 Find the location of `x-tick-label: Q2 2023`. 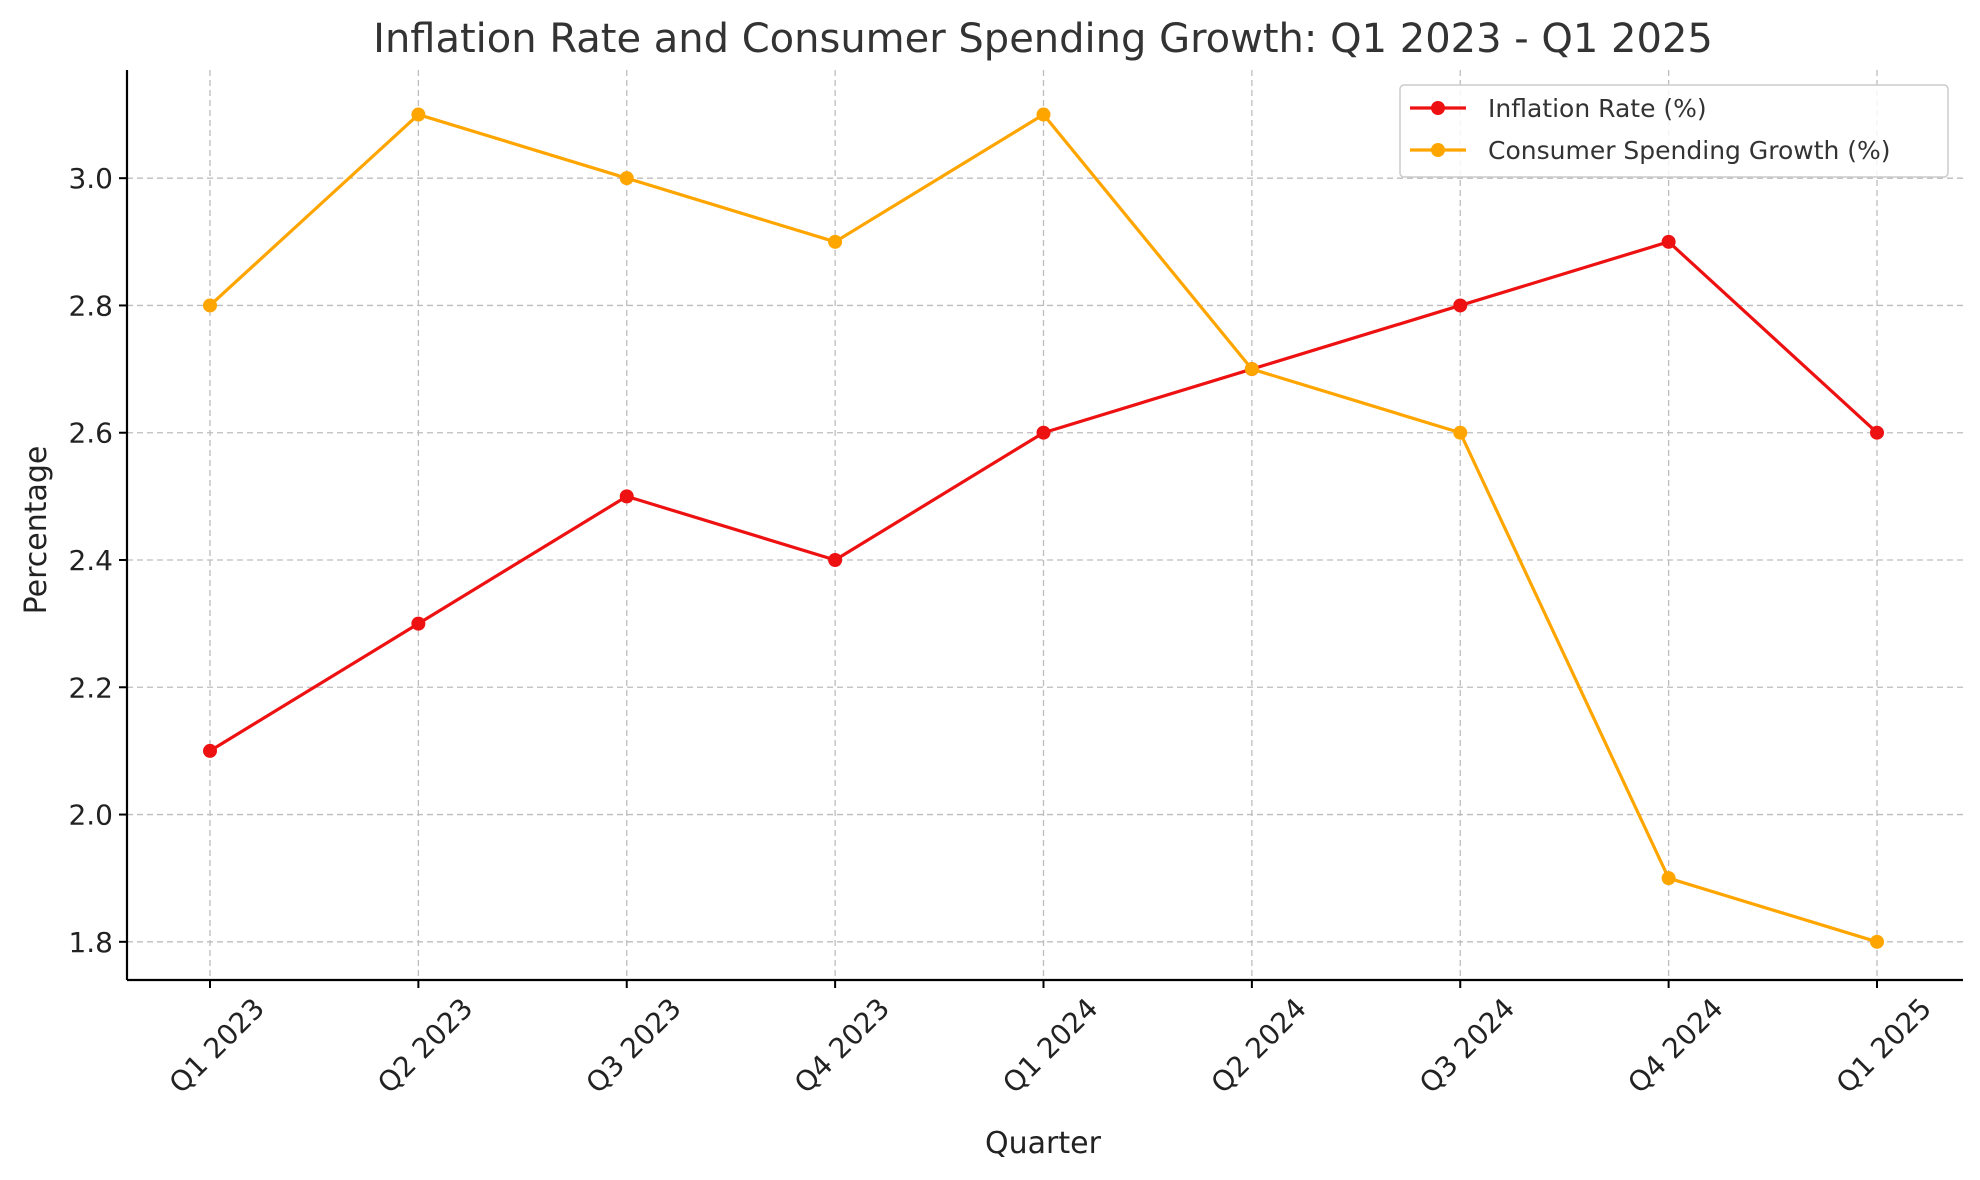

x-tick-label: Q2 2023 is located at coordinates (425, 1046).